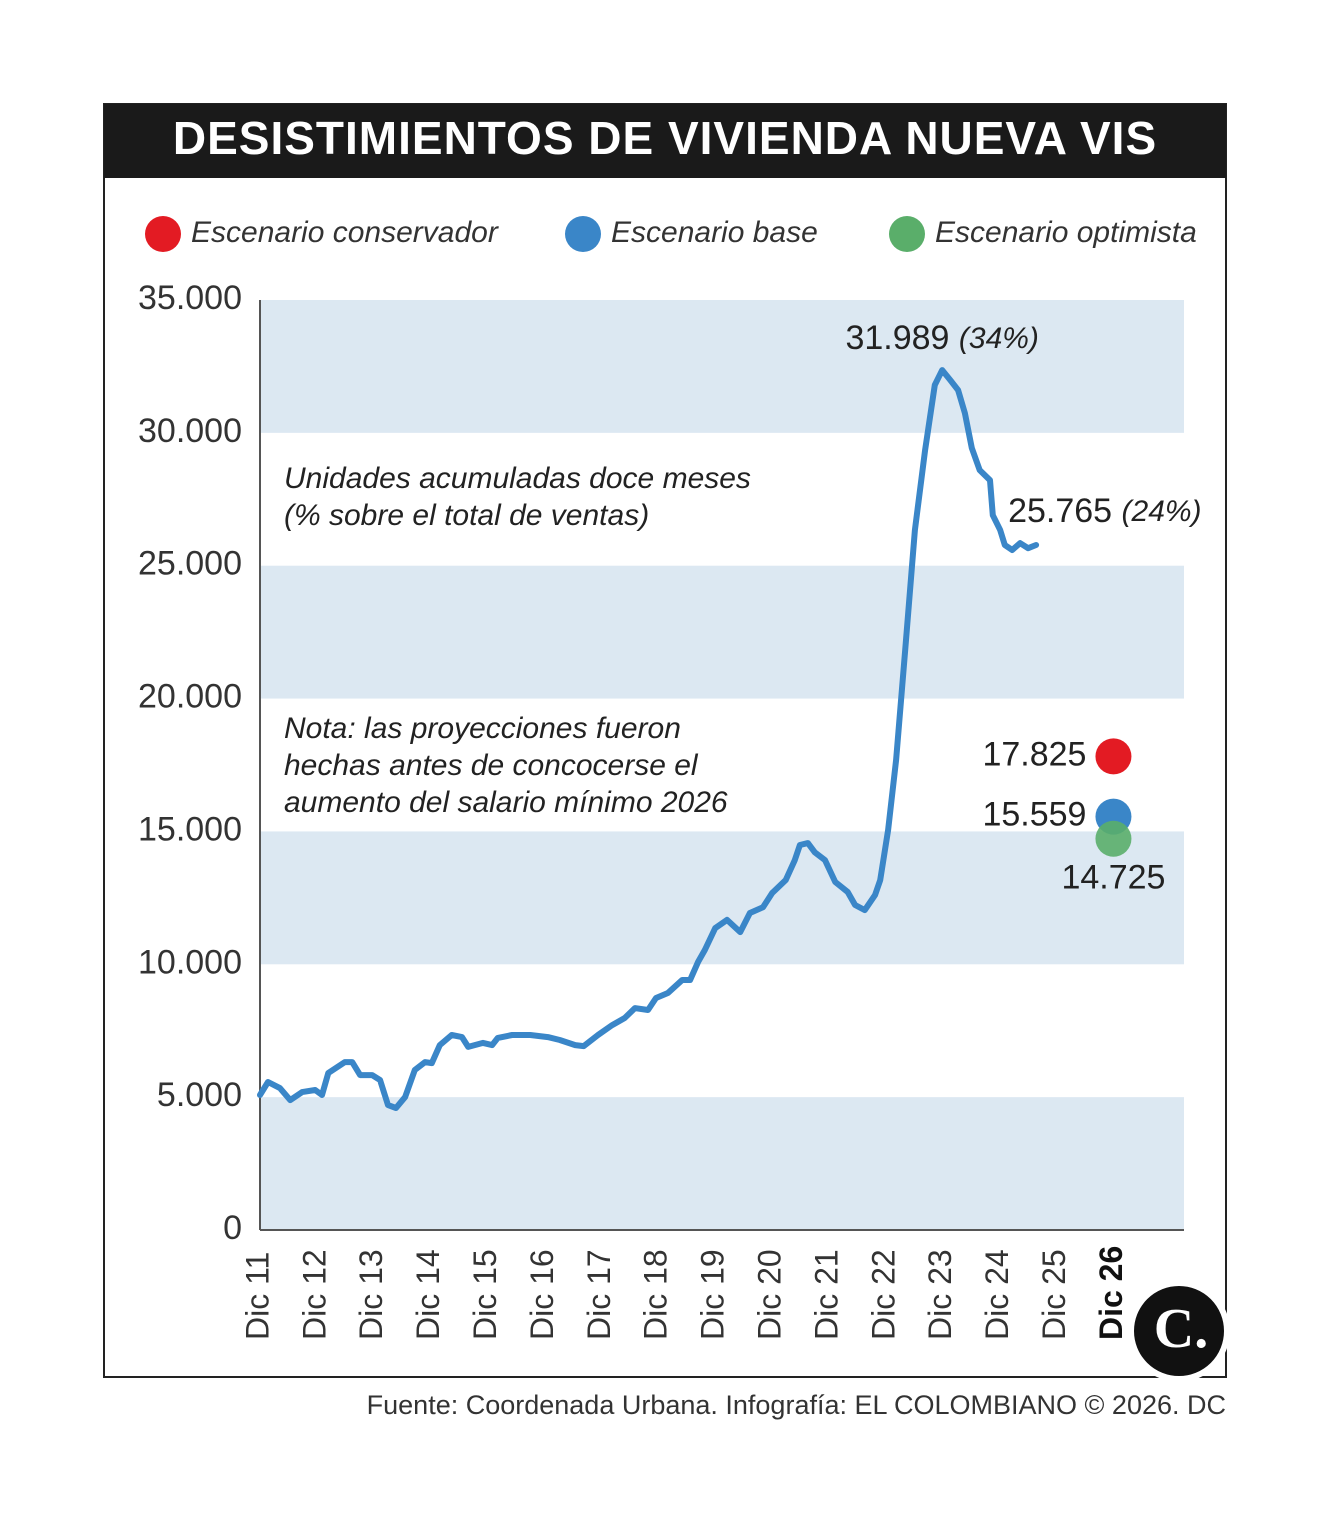 The height and width of the screenshot is (1522, 1337). I want to click on note: Nota: las proyecciones fueron, so click(482, 728).